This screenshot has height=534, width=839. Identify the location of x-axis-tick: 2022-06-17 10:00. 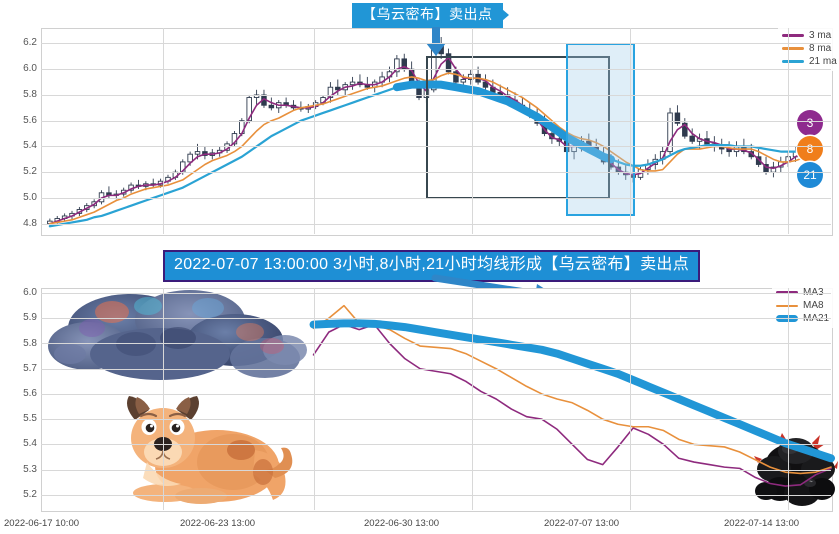
(42, 523).